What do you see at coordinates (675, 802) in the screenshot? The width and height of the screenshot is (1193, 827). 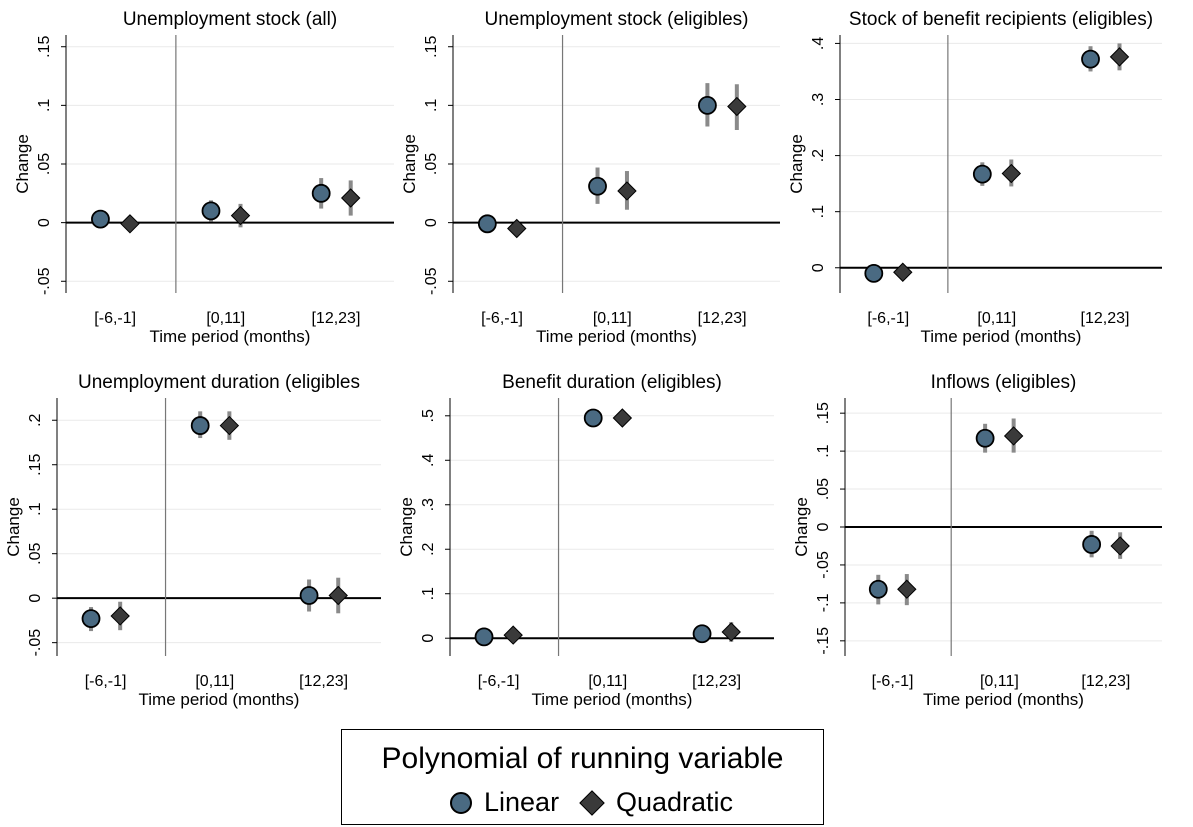 I see `legend-label-quadratic: Quadratic` at bounding box center [675, 802].